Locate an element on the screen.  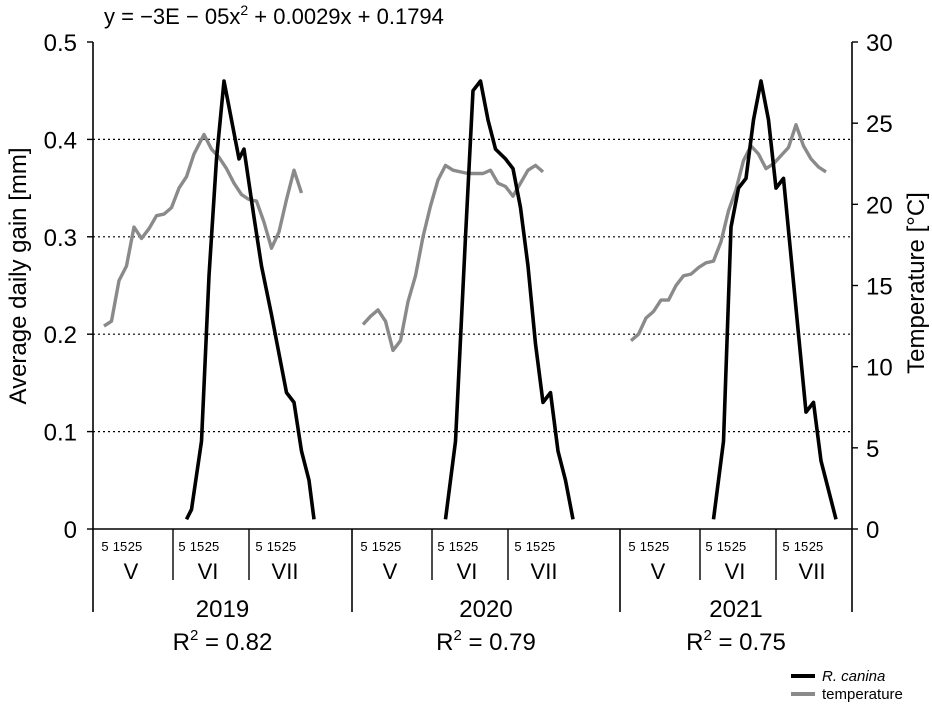
regression-equation: y = −3E − 05x2 + 0.0029x + 0.1794 is located at coordinates (274, 15).